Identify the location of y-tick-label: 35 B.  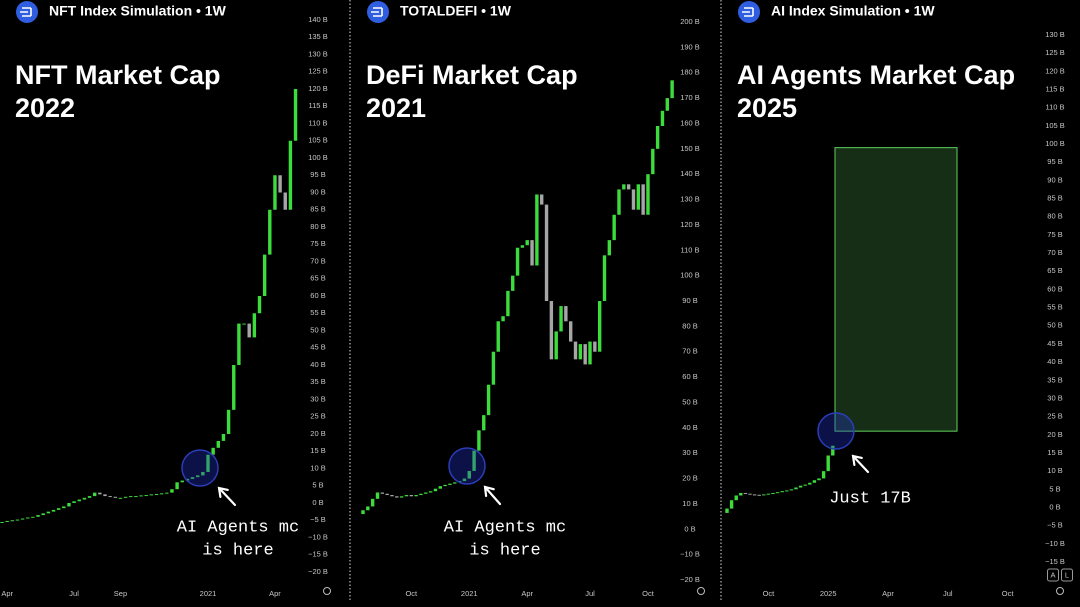
(317, 381).